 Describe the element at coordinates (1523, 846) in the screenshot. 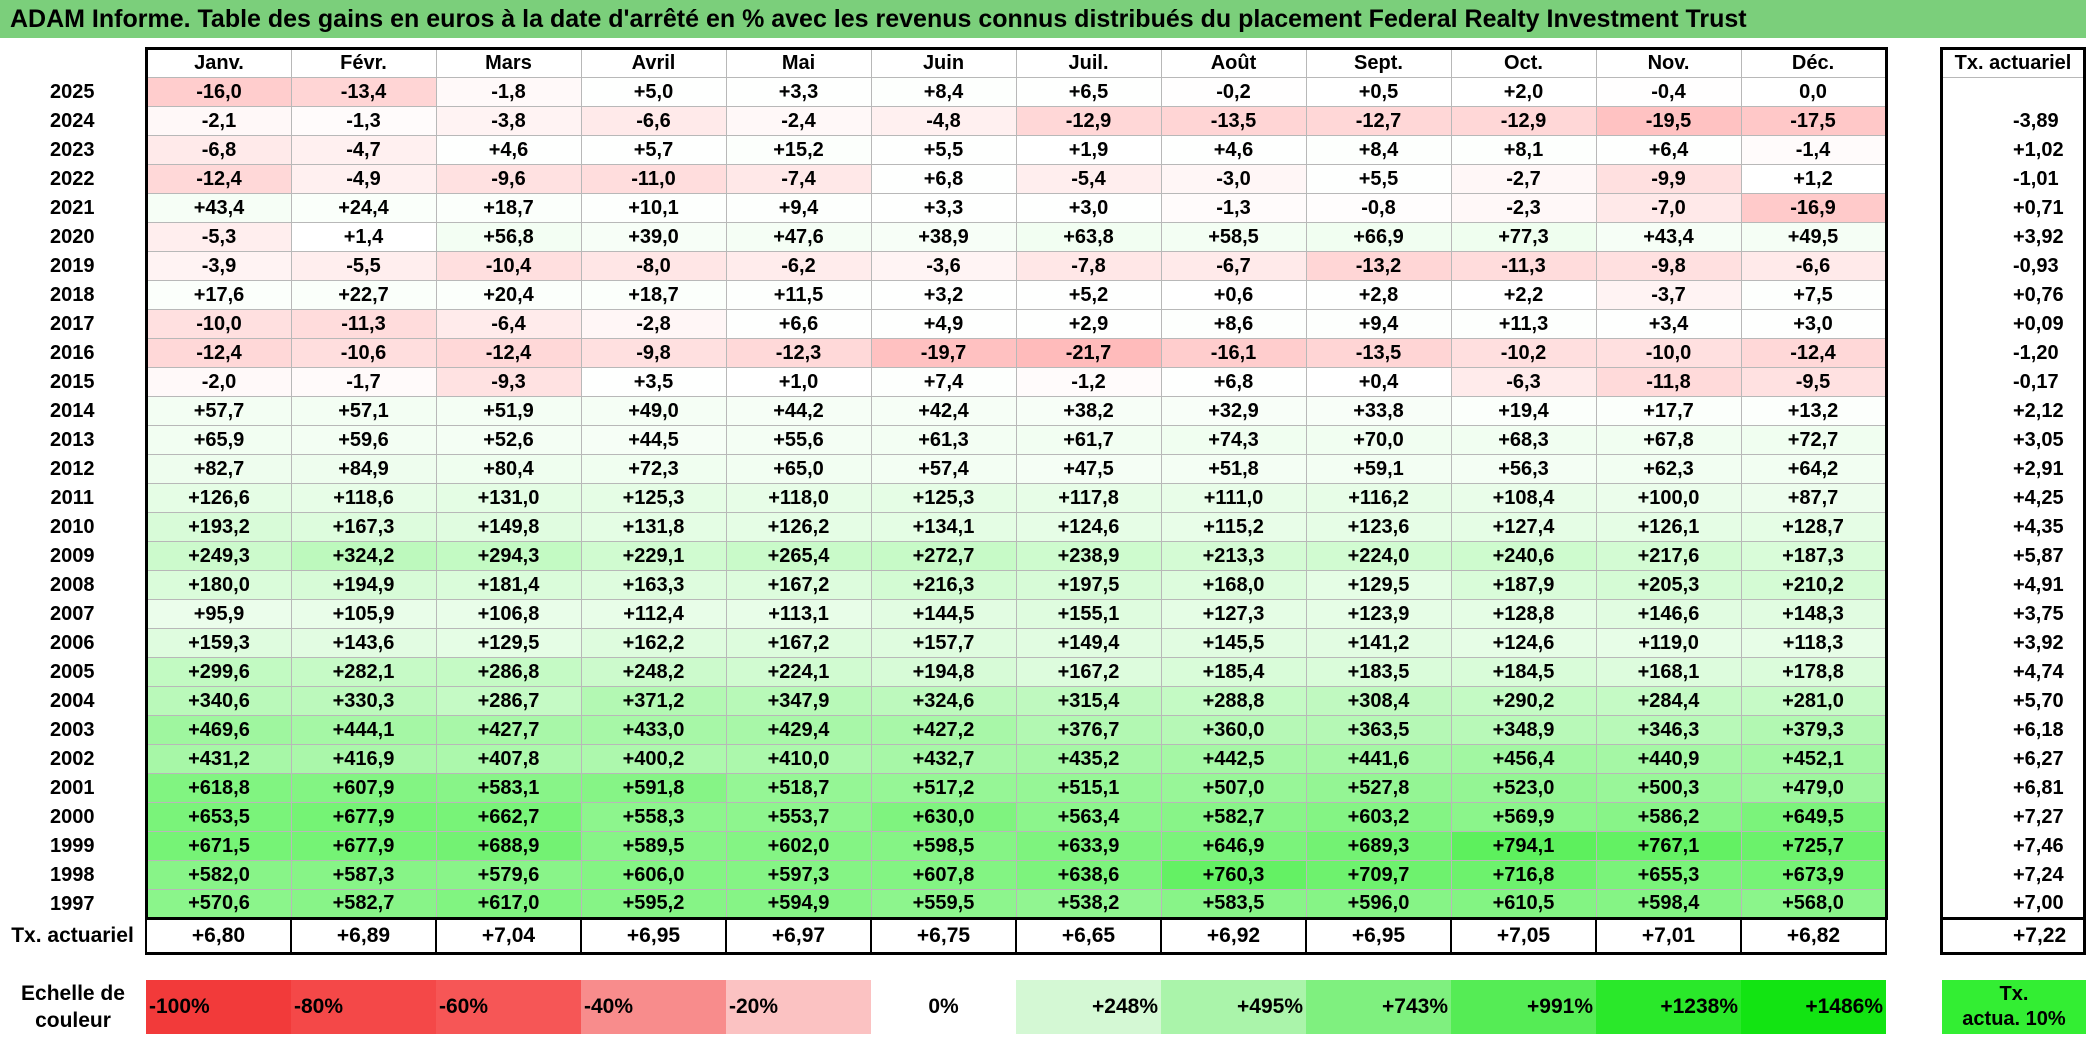

I see `gain-cell: +794,1` at that location.